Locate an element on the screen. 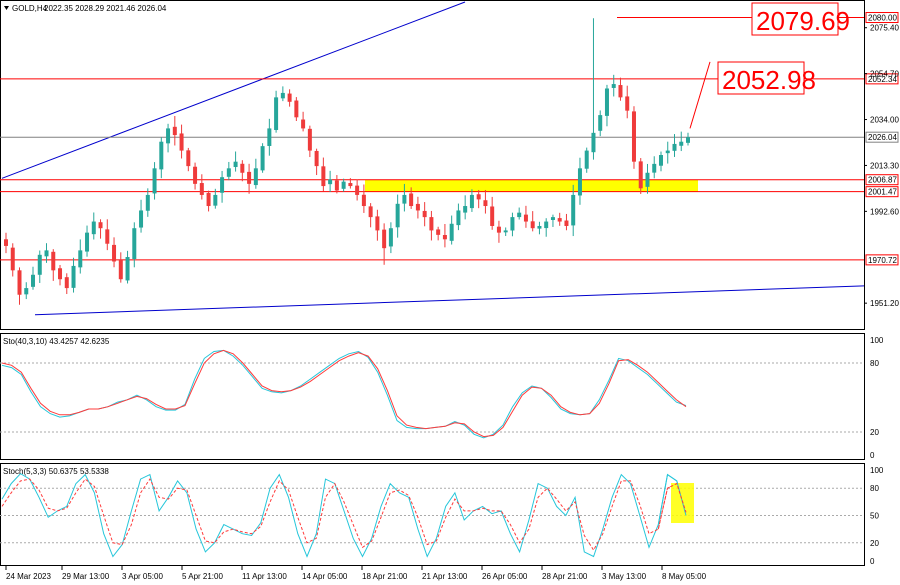 This screenshot has width=900, height=585. time-tick-5: 14 Apr 05:00 is located at coordinates (325, 576).